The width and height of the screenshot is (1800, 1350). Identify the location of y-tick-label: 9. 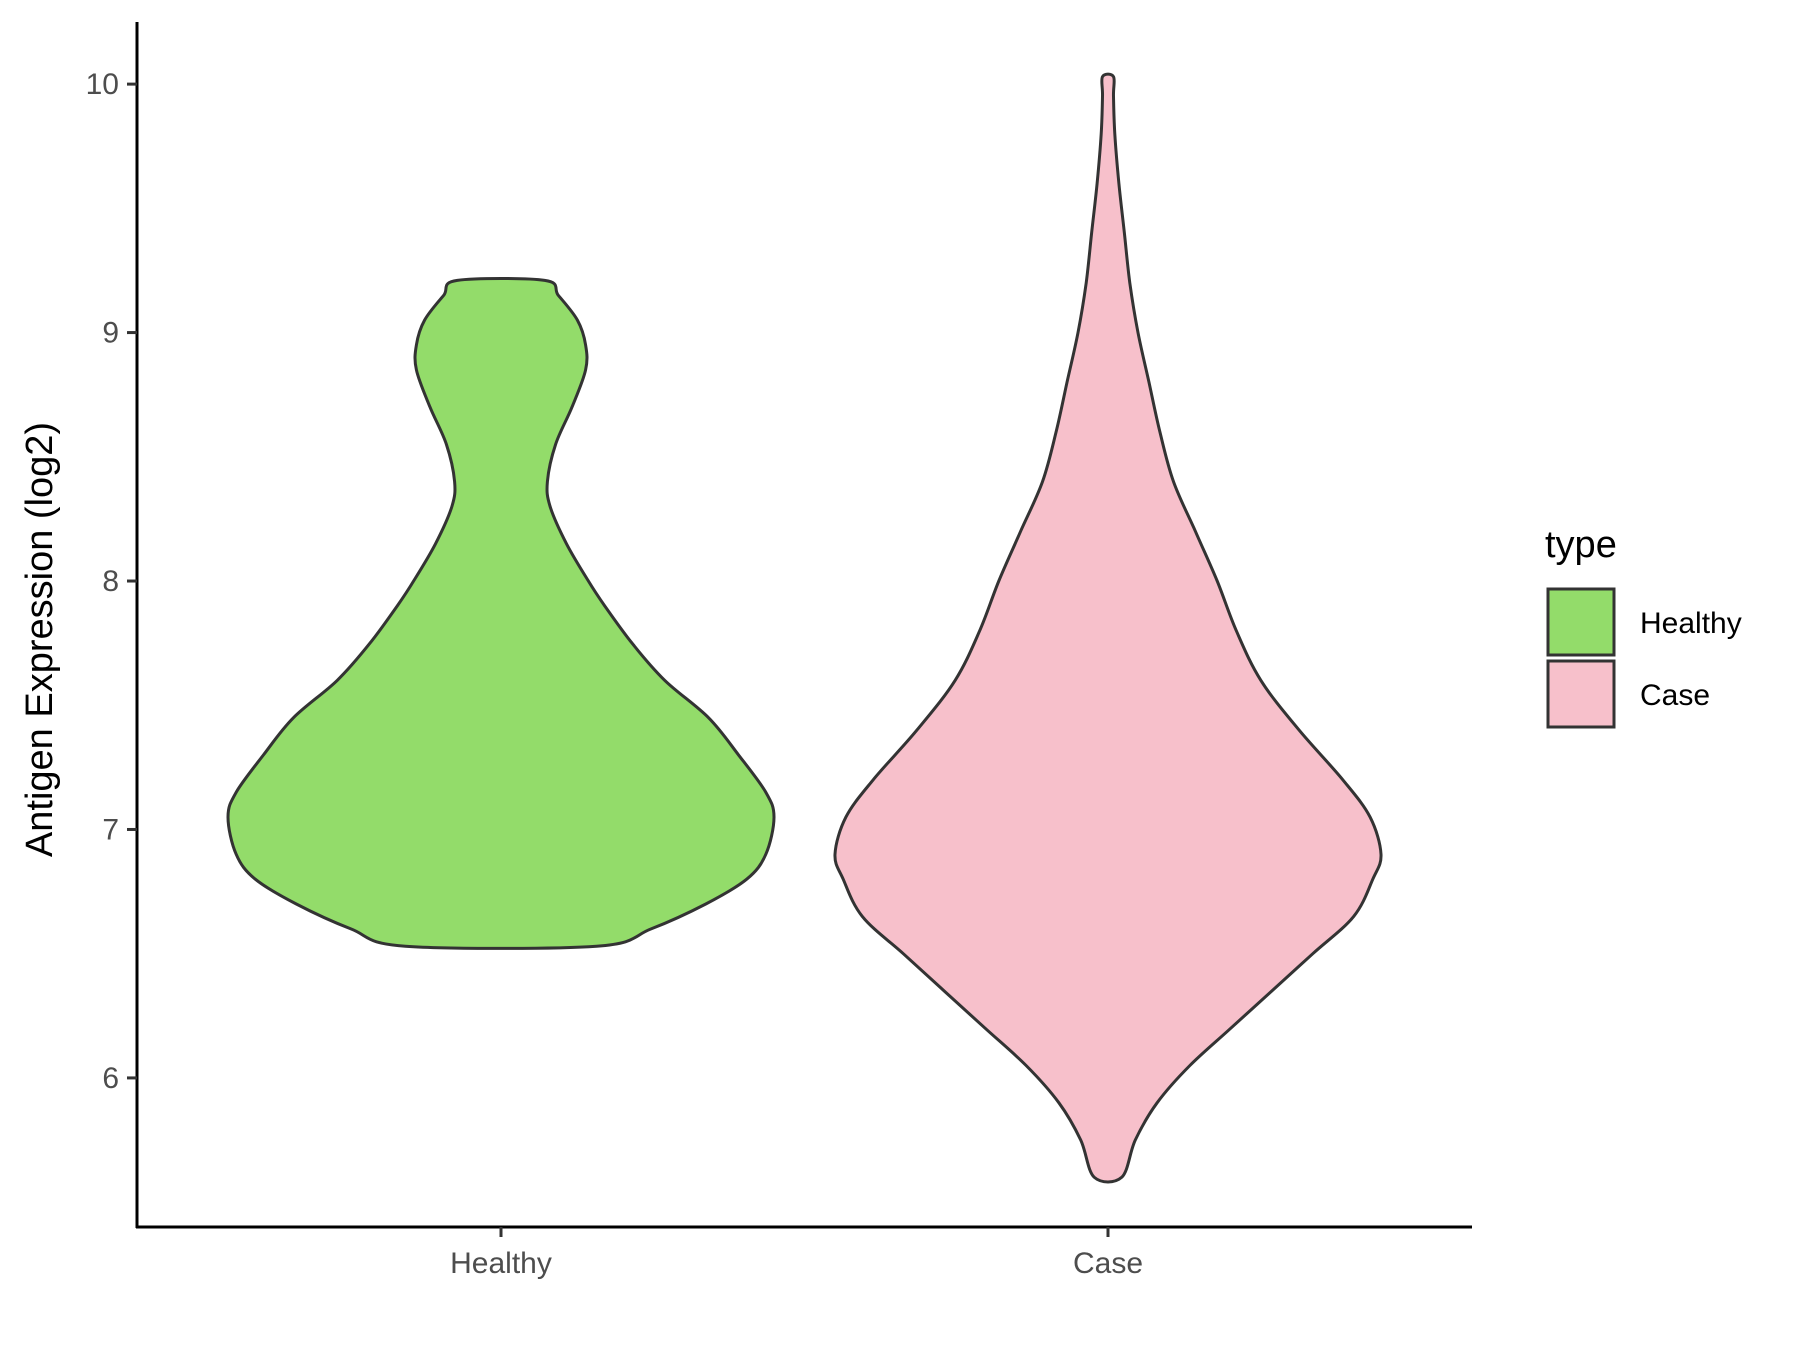
(110, 333).